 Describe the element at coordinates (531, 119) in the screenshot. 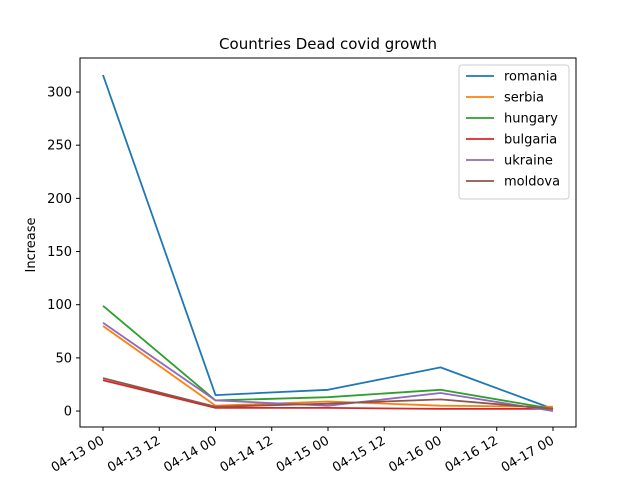

I see `legend-label-hungary: hungary` at that location.